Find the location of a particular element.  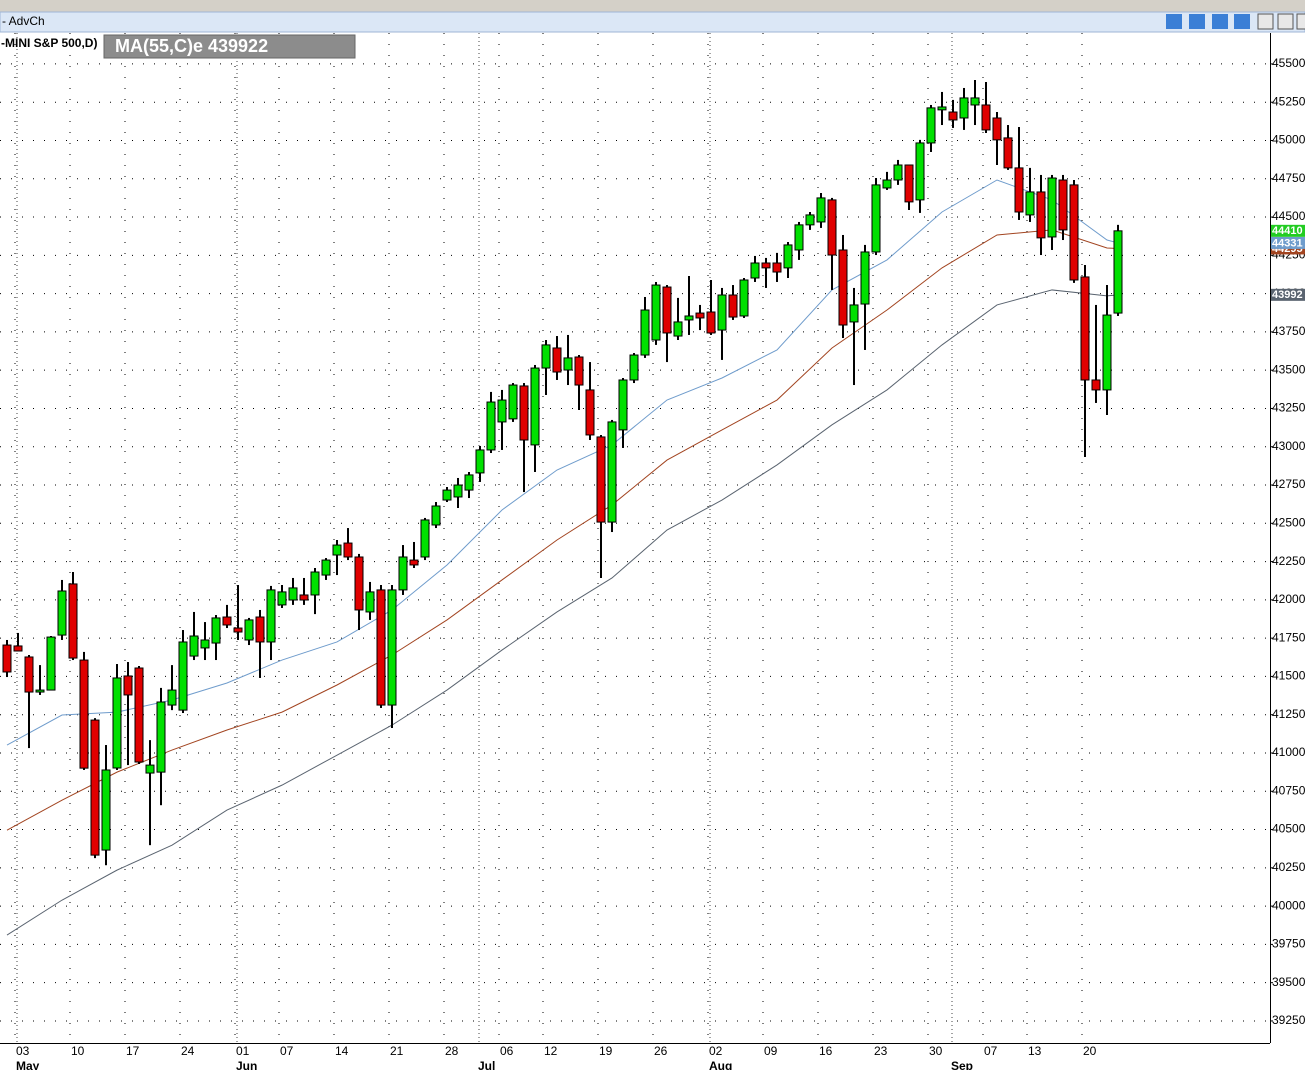

x-tick-label: 07 is located at coordinates (287, 1051).